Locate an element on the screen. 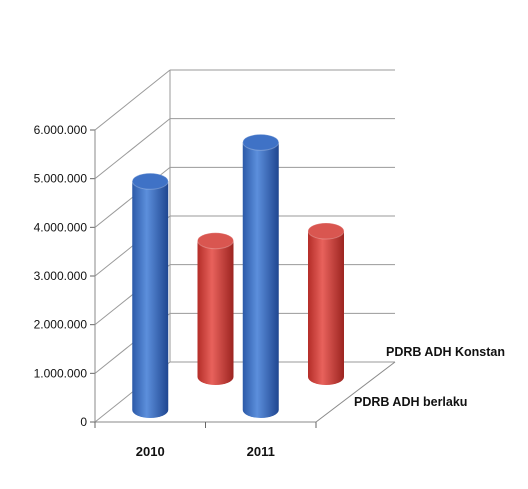  x-tick-label: 2010 is located at coordinates (150, 451).